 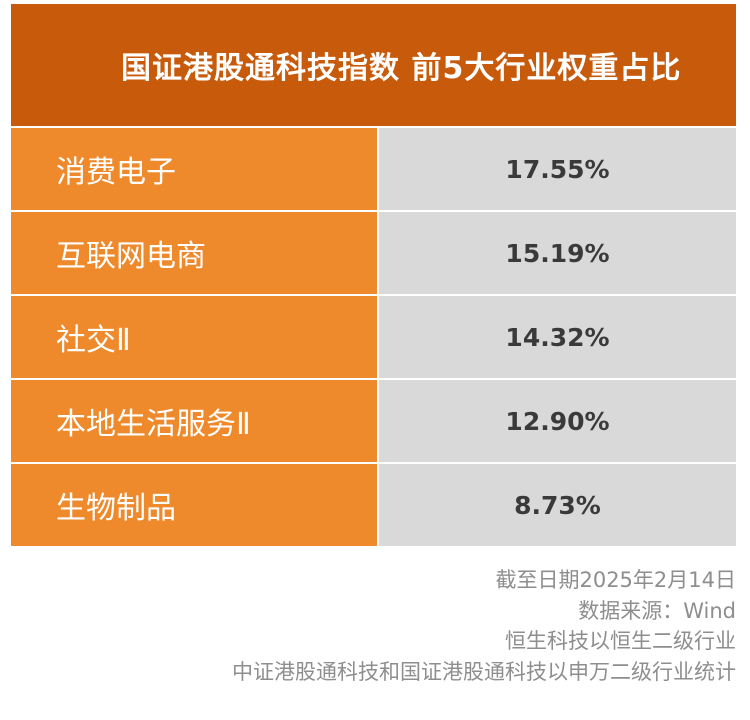 What do you see at coordinates (557, 505) in the screenshot?
I see `weight-value: 8.73%` at bounding box center [557, 505].